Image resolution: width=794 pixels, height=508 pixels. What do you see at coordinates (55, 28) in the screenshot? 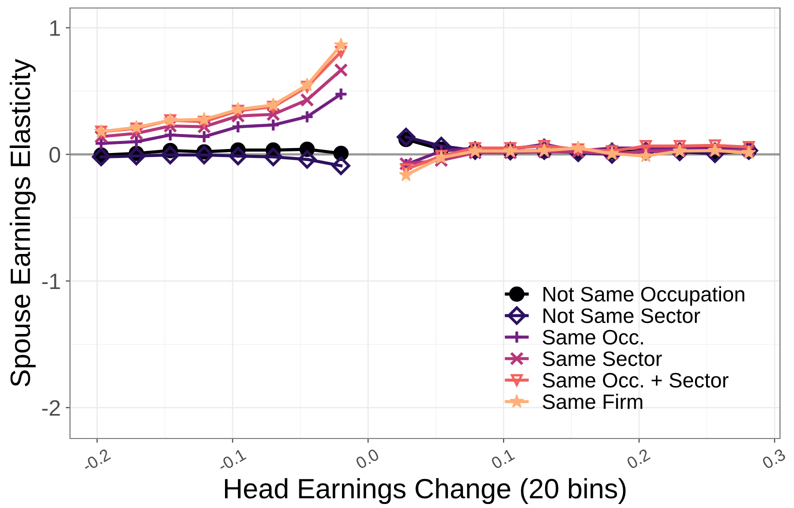
I see `y-tick-label: 1` at bounding box center [55, 28].